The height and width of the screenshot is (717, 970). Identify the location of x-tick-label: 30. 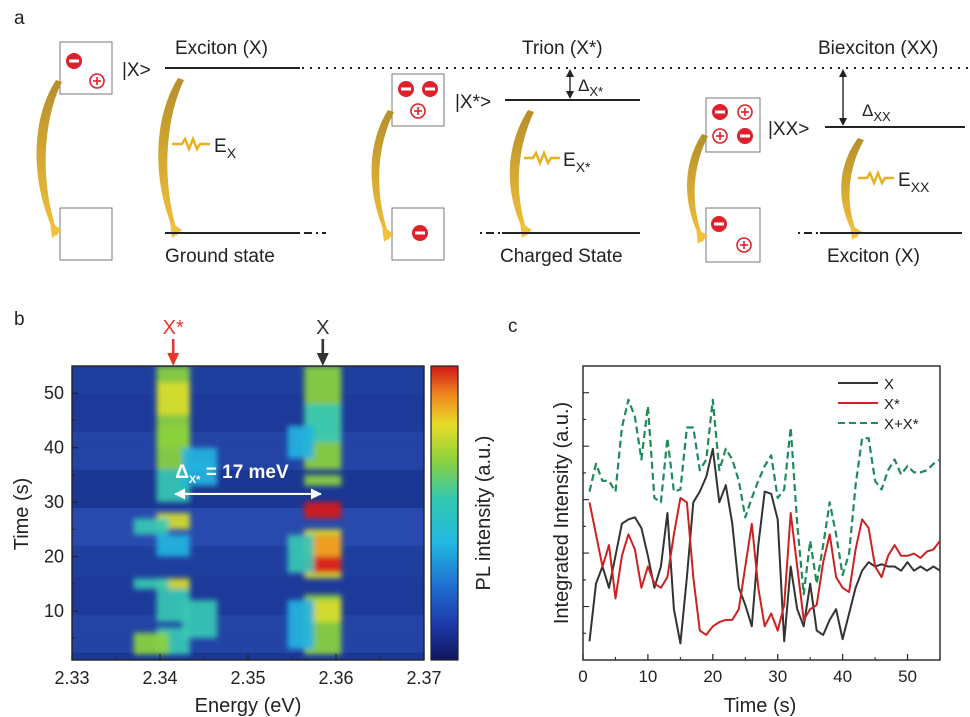
(777, 676).